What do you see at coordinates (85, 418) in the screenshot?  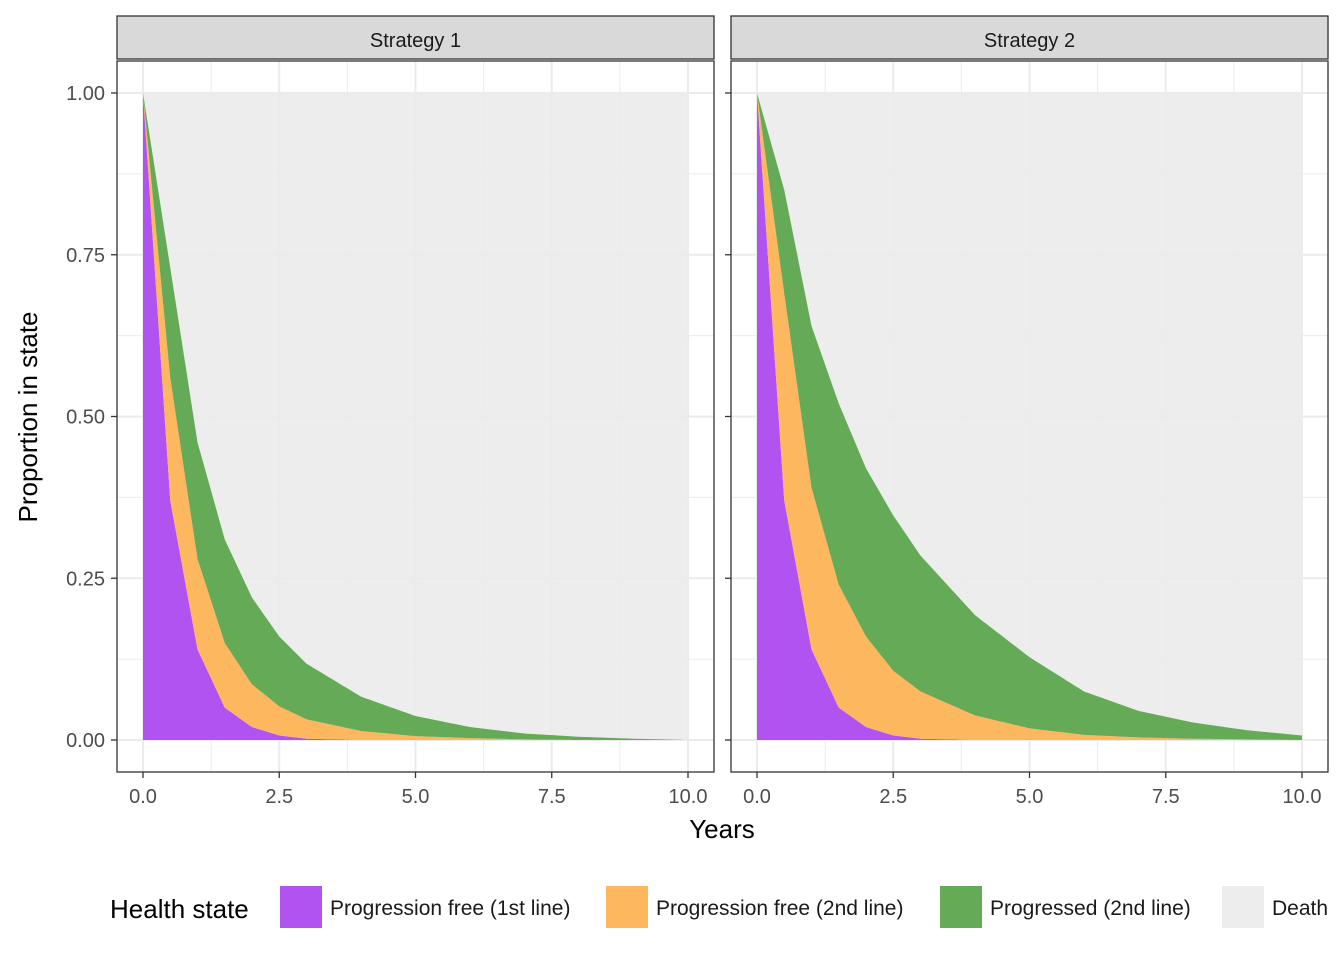 I see `y-tick-label: 0.50` at bounding box center [85, 418].